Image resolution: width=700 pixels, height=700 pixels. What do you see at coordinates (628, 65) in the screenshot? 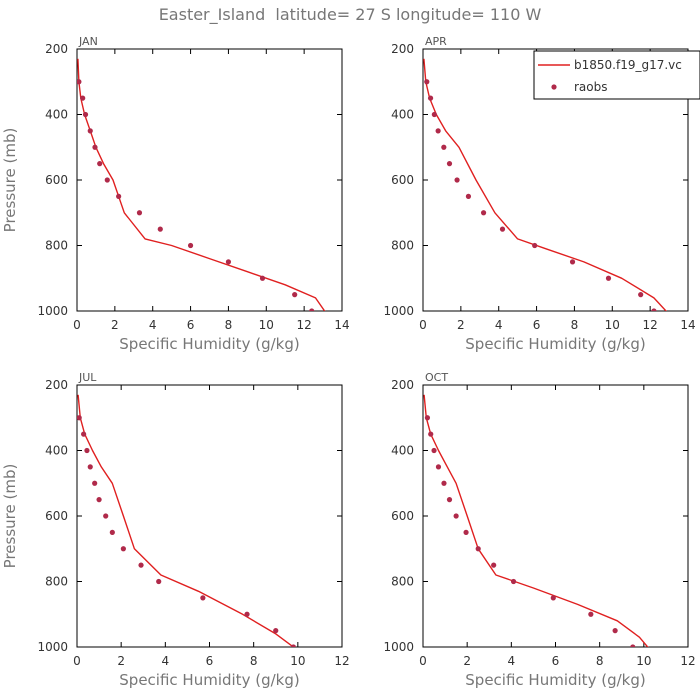
I see `legend-model-label: b1850.f19_g17.vc` at bounding box center [628, 65].